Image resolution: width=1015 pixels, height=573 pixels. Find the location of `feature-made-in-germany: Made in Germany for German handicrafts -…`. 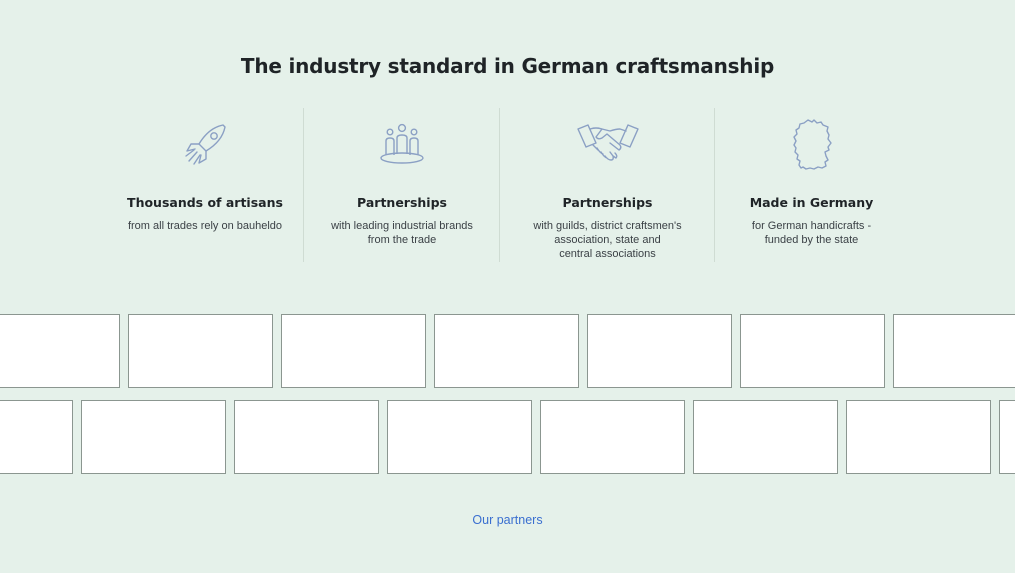

feature-made-in-germany: Made in Germany for German handicrafts -… is located at coordinates (811, 185).